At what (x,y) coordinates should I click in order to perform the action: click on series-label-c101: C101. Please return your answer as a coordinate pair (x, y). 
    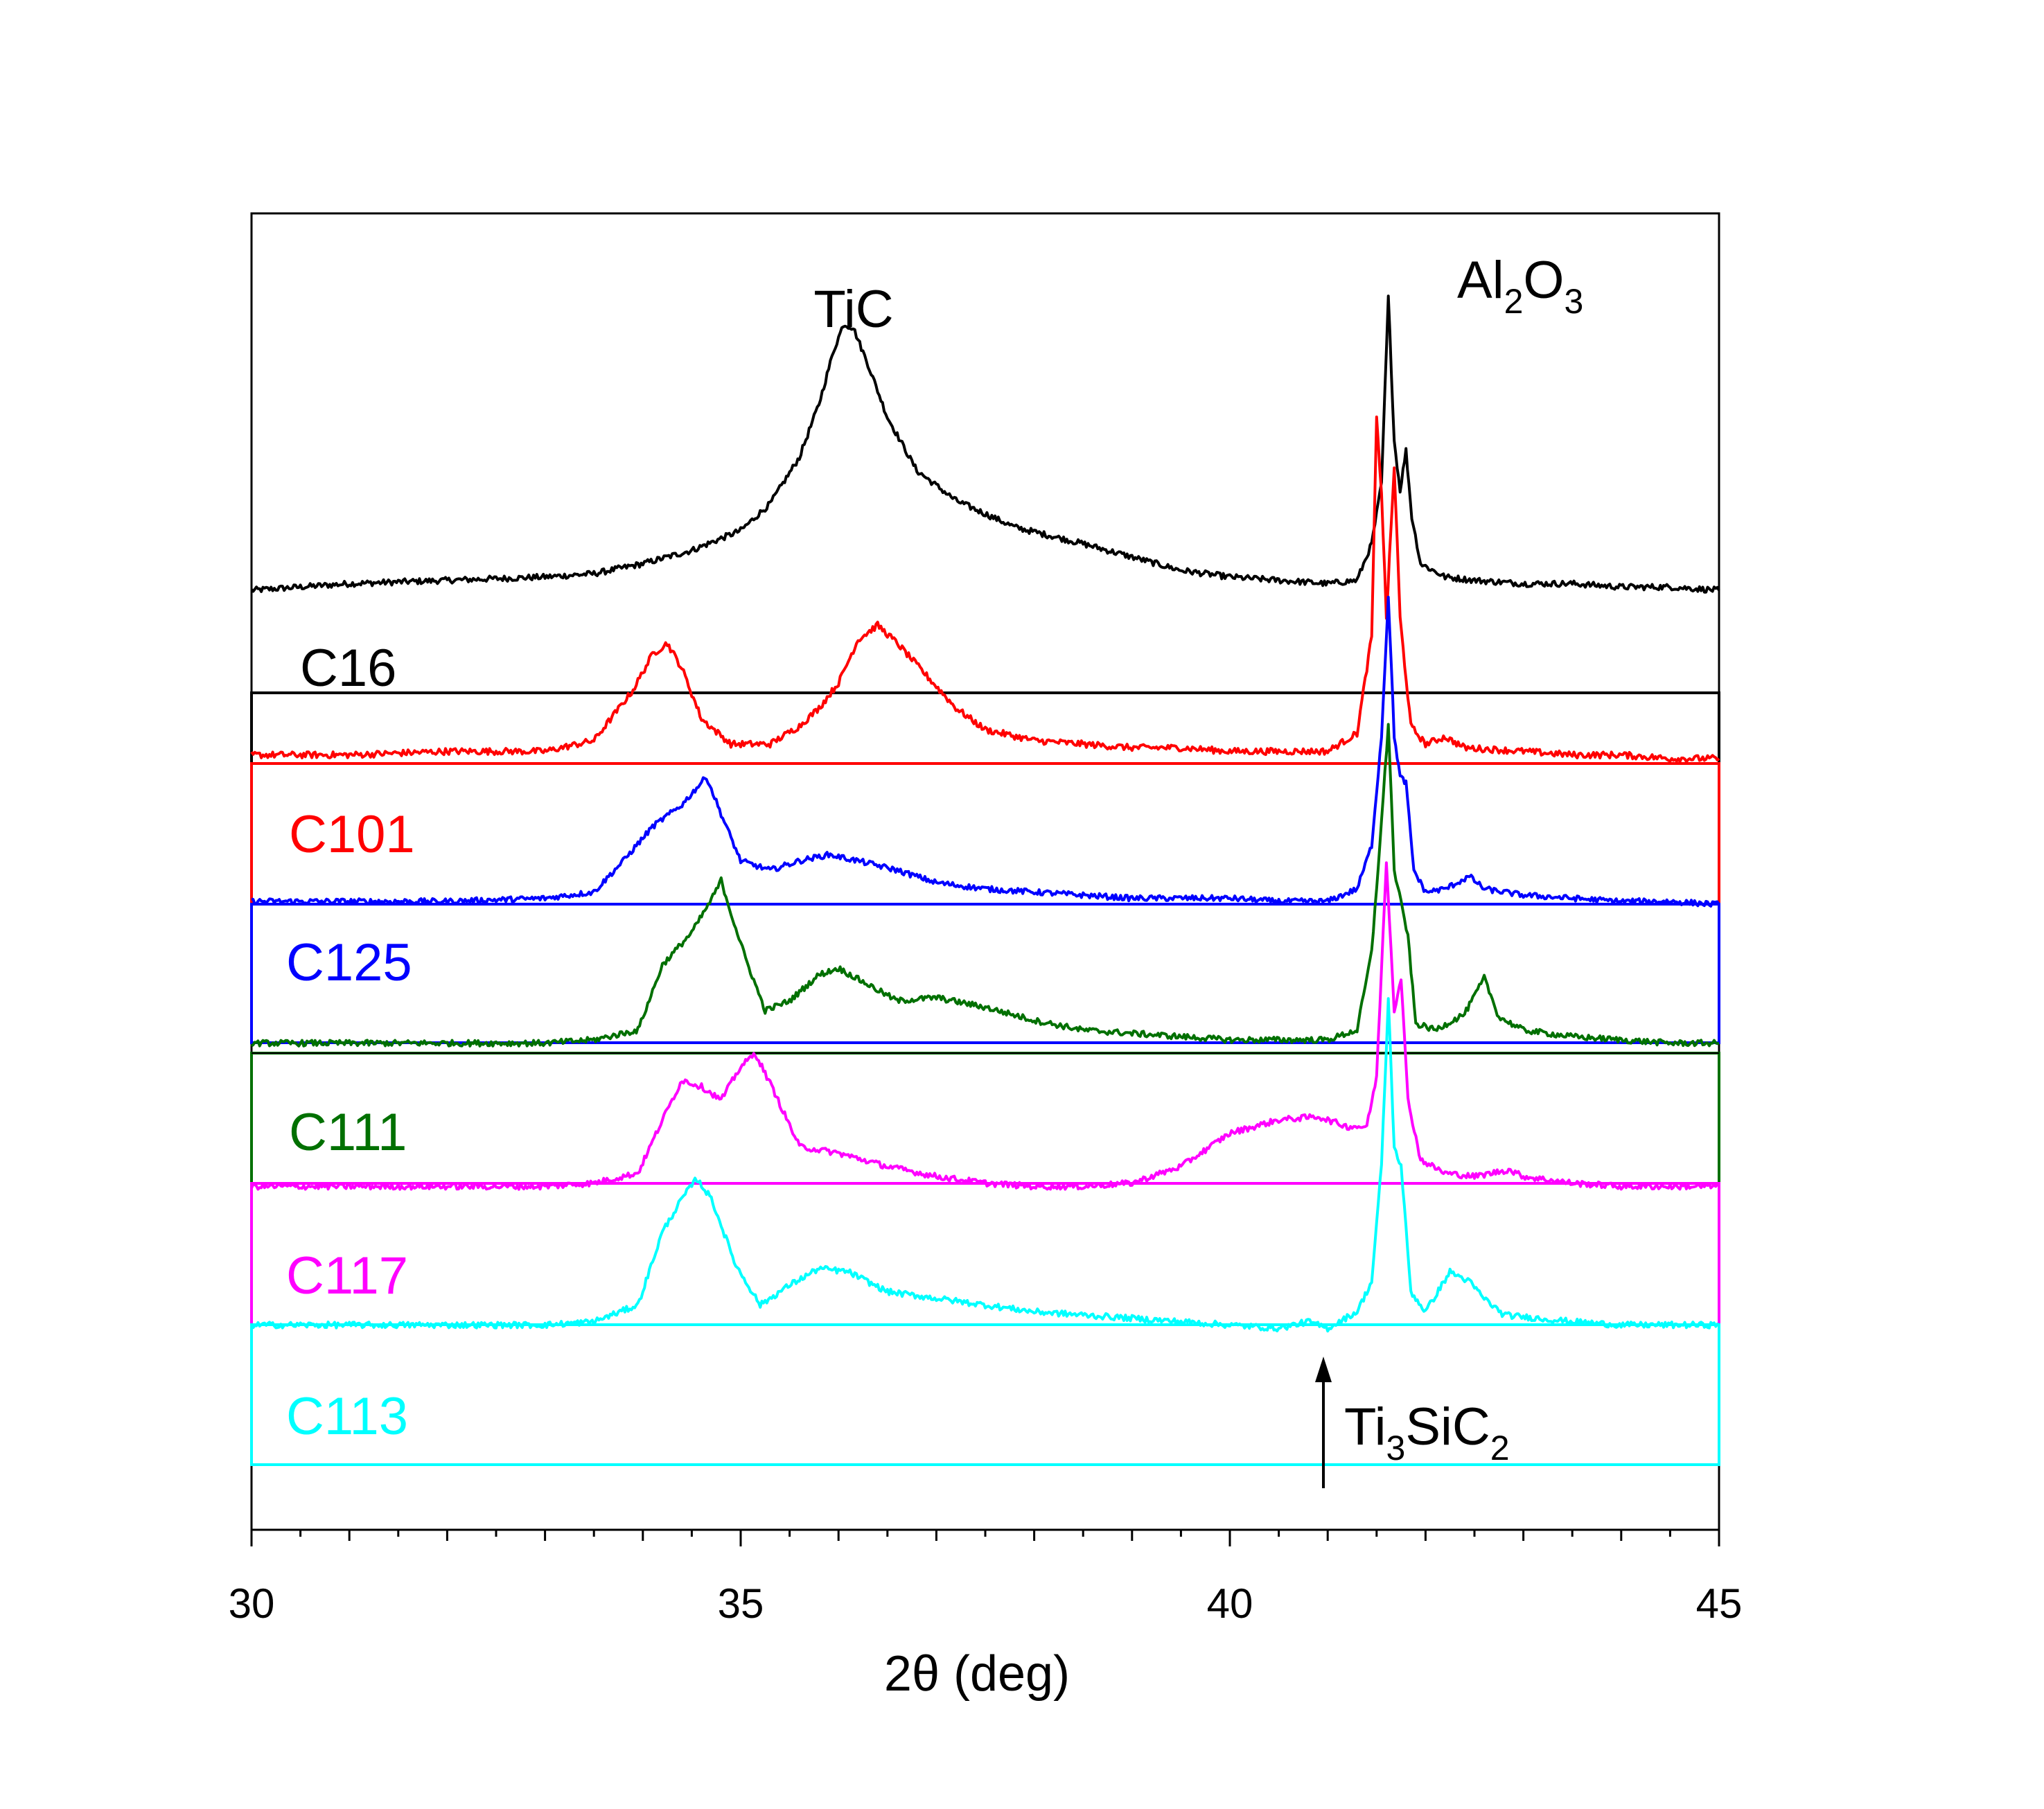
    Looking at the image, I should click on (352, 834).